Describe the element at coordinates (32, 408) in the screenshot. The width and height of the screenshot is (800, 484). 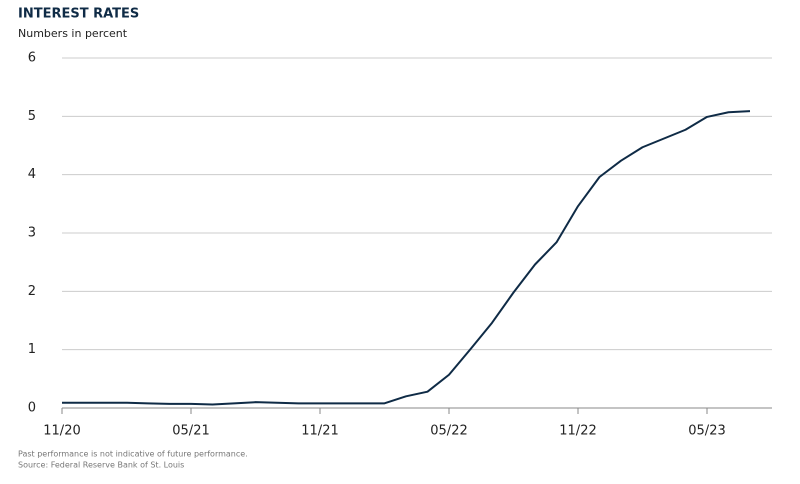
I see `y-tick-label: 0` at that location.